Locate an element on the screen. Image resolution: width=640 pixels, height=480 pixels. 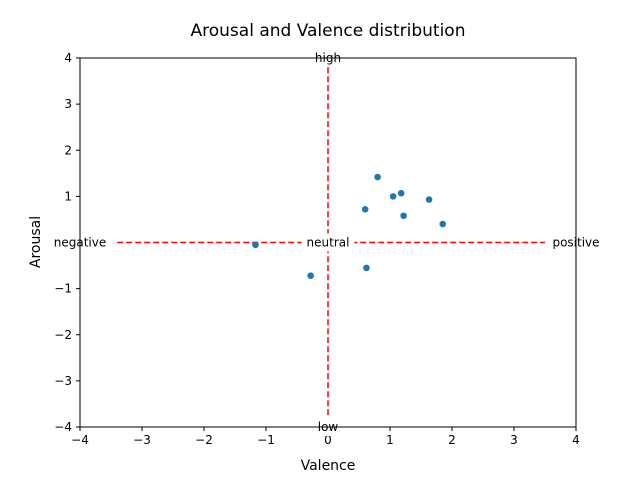
y-tick-label: −1 is located at coordinates (63, 289).